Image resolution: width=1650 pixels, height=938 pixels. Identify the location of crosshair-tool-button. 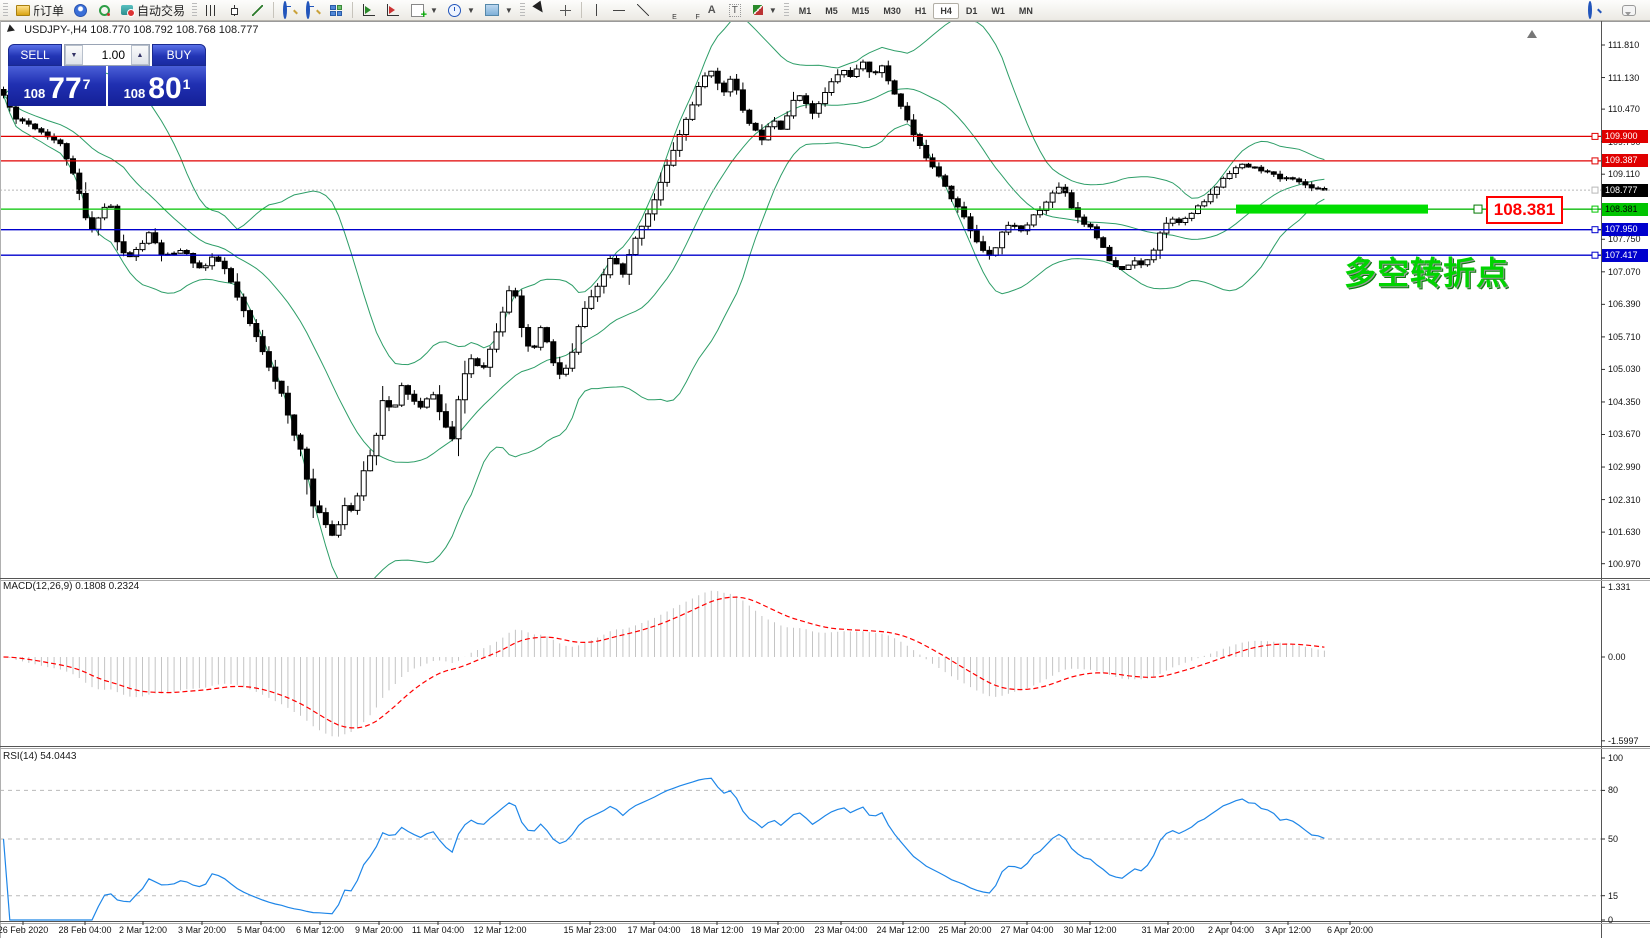
(565, 10).